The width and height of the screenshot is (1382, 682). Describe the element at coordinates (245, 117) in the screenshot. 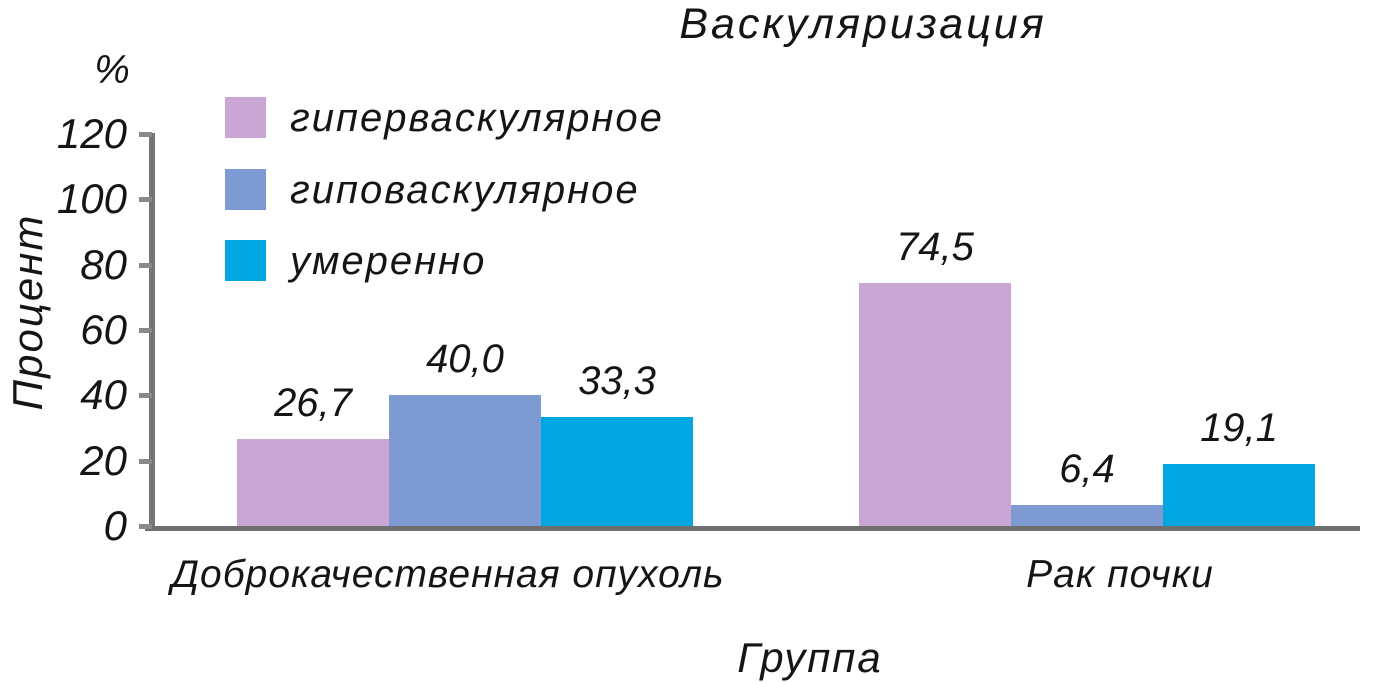

I see `legend-swatch-hypervascular` at that location.